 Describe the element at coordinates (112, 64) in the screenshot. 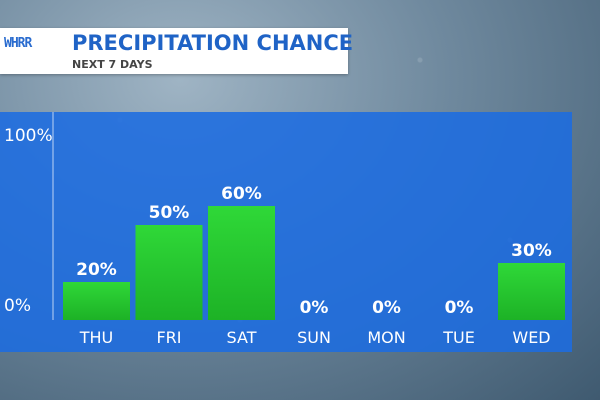

I see `chart-subtitle: NEXT 7 DAYS` at that location.